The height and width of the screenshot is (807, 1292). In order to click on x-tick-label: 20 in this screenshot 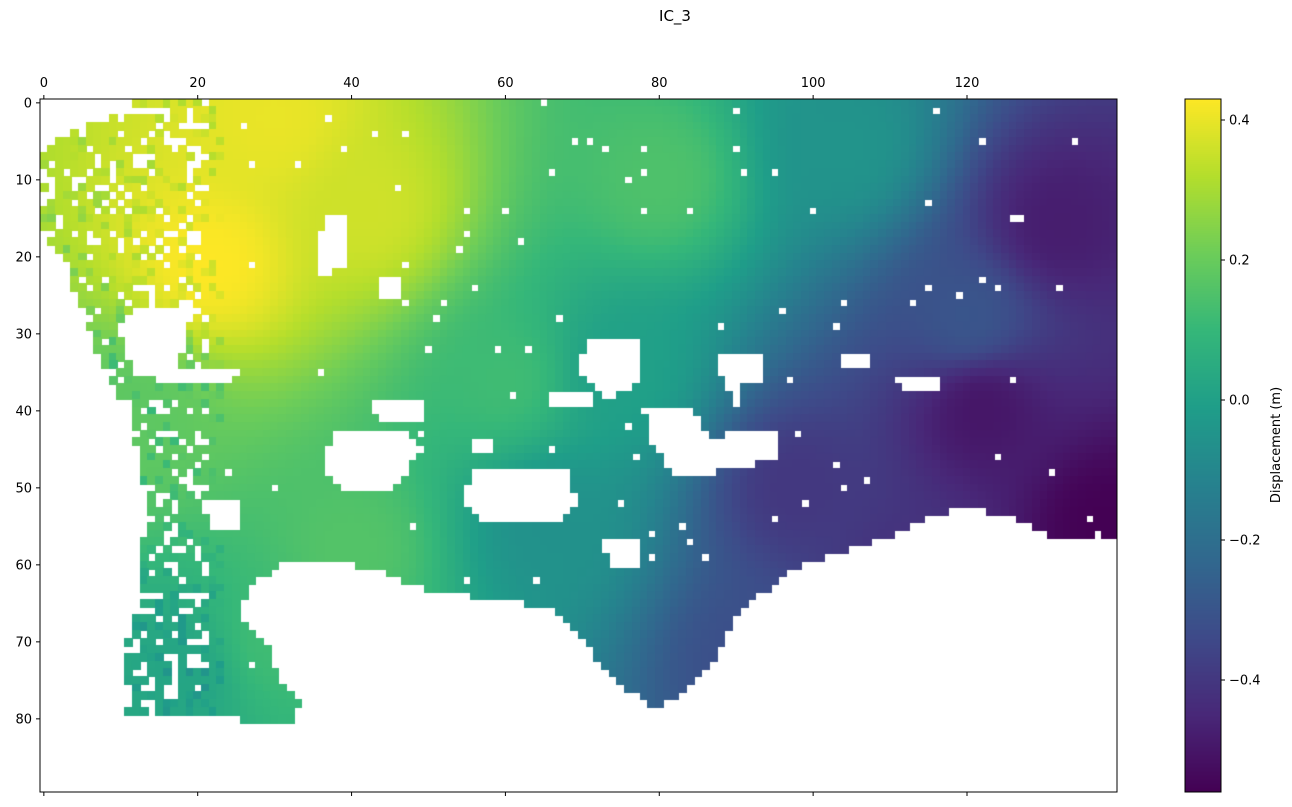, I will do `click(197, 83)`.